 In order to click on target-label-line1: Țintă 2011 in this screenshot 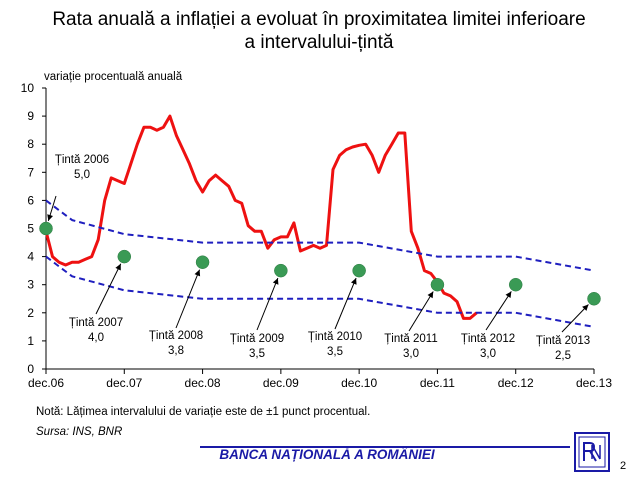, I will do `click(411, 339)`.